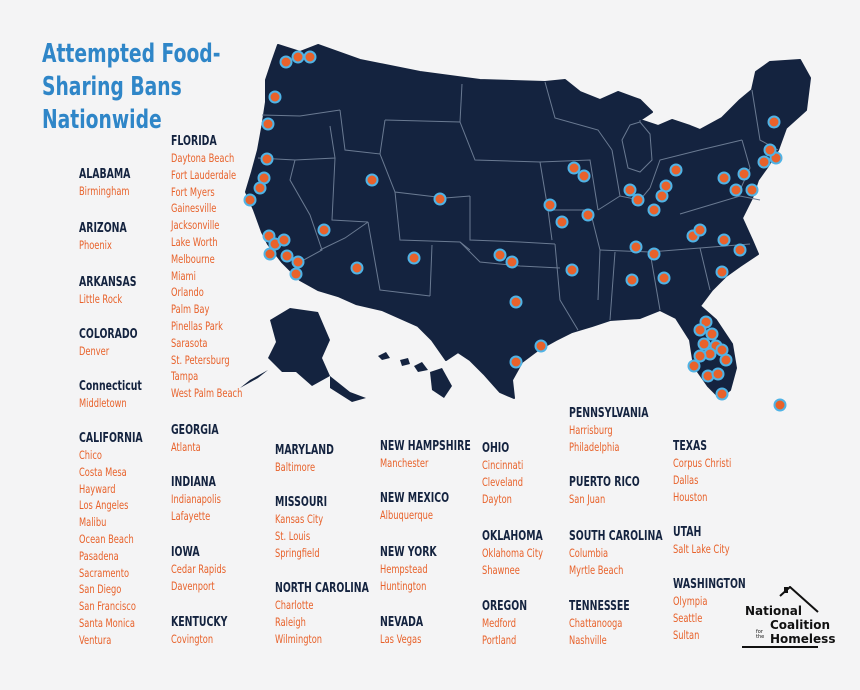  What do you see at coordinates (194, 208) in the screenshot?
I see `city-name: Gainesville` at bounding box center [194, 208].